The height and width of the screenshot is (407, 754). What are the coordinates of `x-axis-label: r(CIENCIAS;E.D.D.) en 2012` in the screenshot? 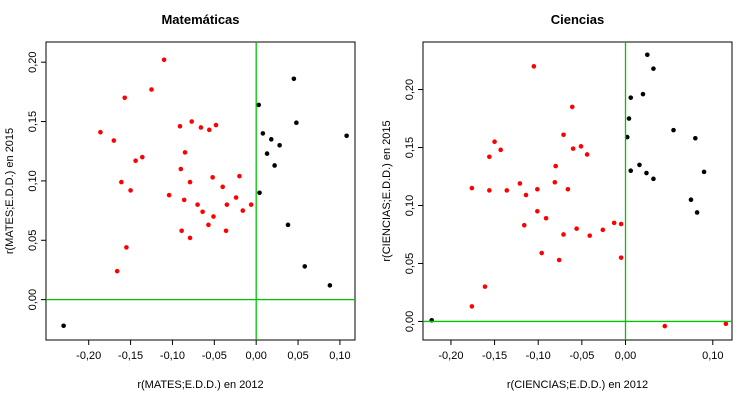 It's located at (577, 385).